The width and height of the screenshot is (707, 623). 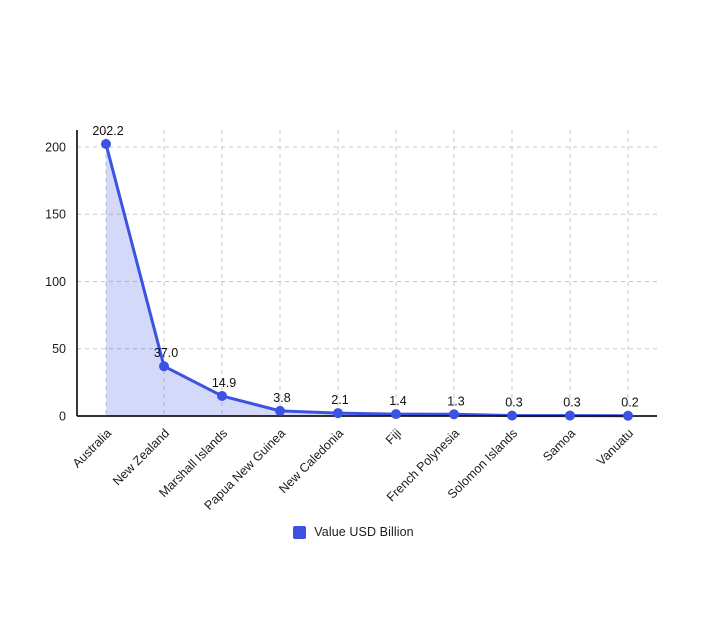 I want to click on data-label: 2.1, so click(x=339, y=400).